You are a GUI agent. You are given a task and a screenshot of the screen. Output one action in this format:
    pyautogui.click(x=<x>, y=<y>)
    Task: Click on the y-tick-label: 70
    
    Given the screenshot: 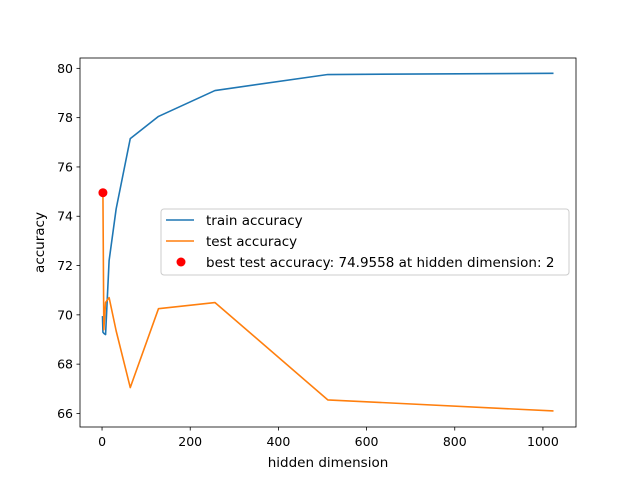 What is the action you would take?
    pyautogui.click(x=65, y=314)
    